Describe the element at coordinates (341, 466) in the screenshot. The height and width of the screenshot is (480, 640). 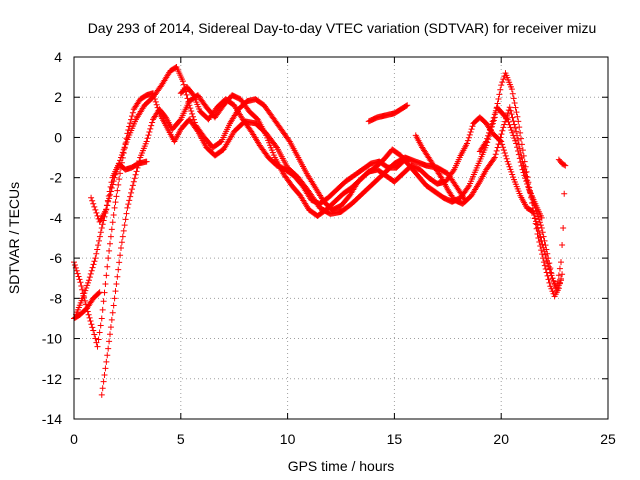
I see `x-axis-label: GPS time / hours` at that location.